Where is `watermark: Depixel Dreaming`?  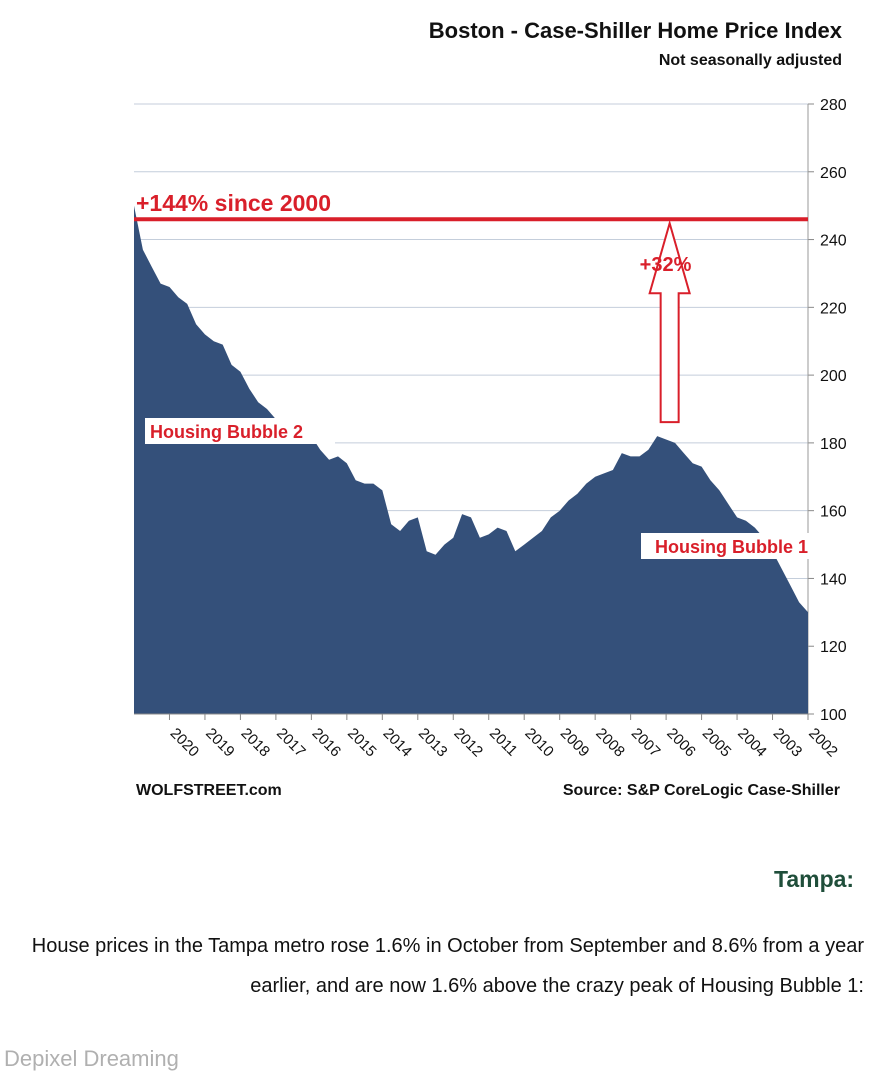 watermark: Depixel Dreaming is located at coordinates (91, 1058).